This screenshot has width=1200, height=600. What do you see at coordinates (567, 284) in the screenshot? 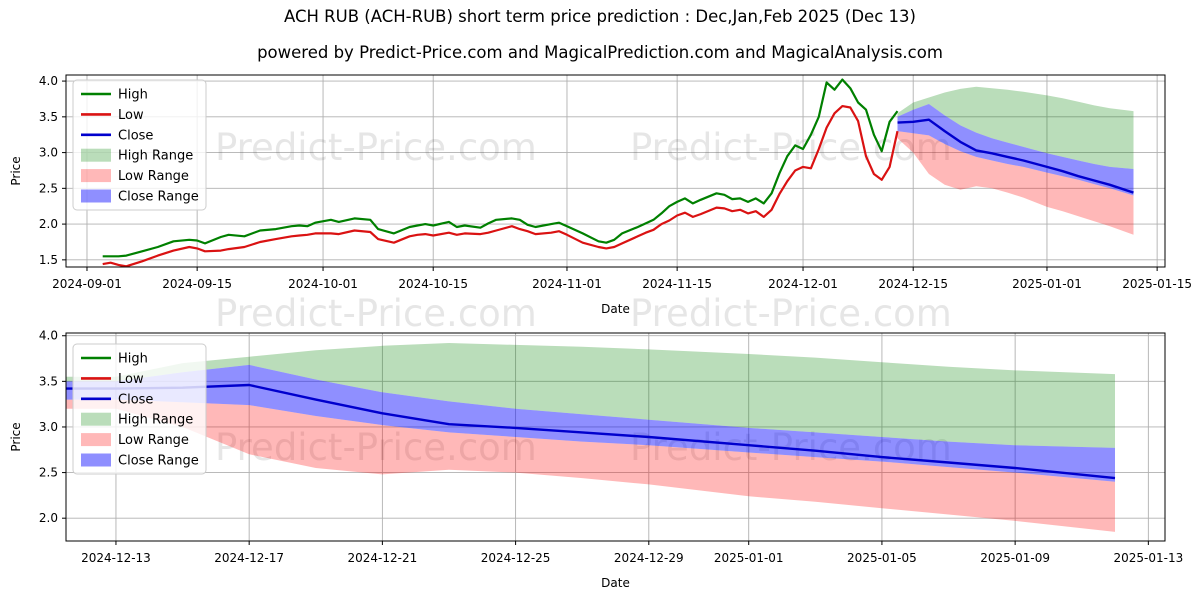
I see `x-tick-label: 2024-11-01` at bounding box center [567, 284].